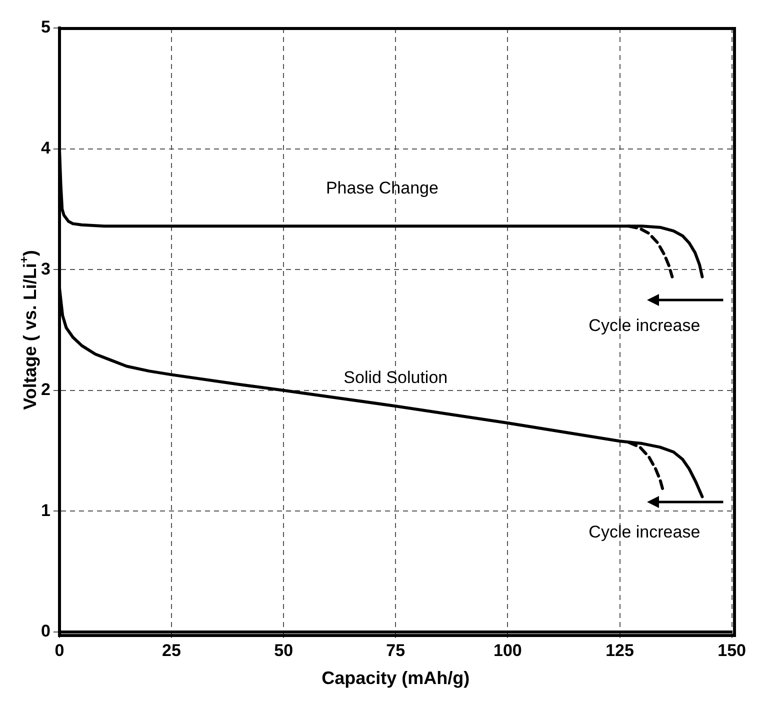  I want to click on annotation: Solid Solution, so click(396, 378).